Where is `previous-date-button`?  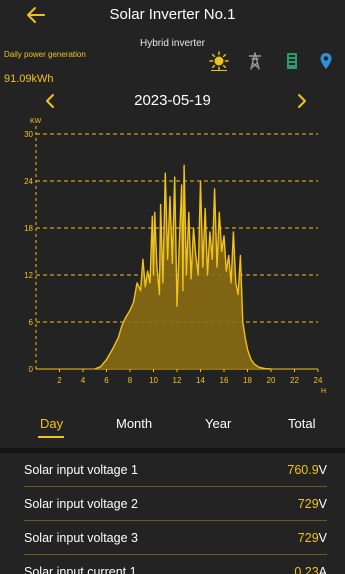 previous-date-button is located at coordinates (50, 101).